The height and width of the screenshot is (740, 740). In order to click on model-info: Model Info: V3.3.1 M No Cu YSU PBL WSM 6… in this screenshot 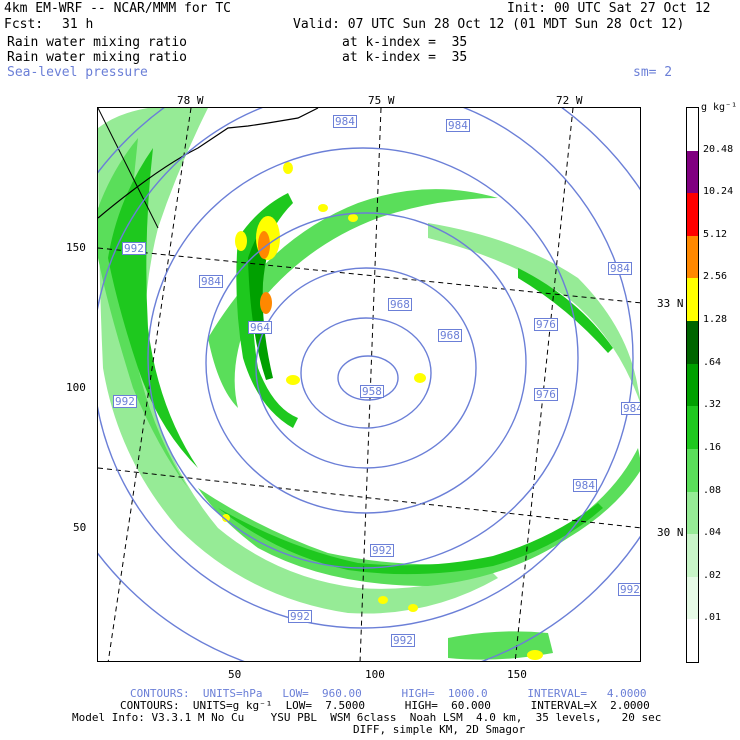, I will do `click(367, 717)`.